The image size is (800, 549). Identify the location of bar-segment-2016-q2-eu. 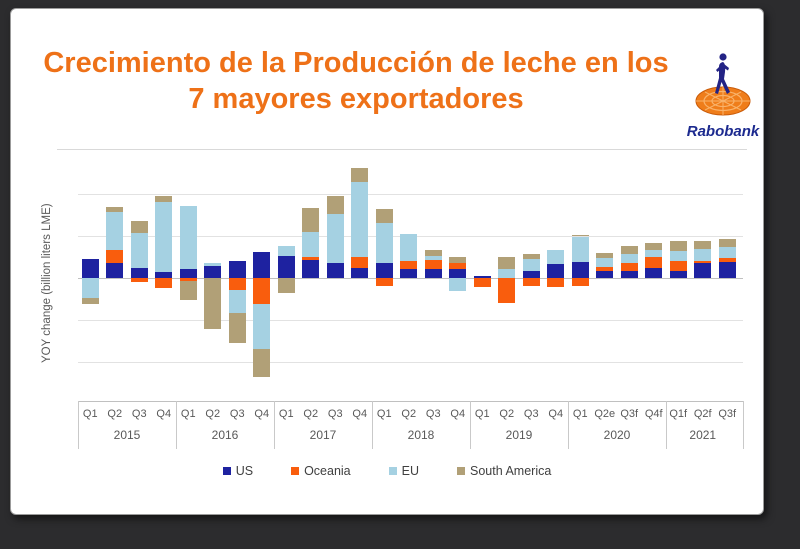
(213, 264).